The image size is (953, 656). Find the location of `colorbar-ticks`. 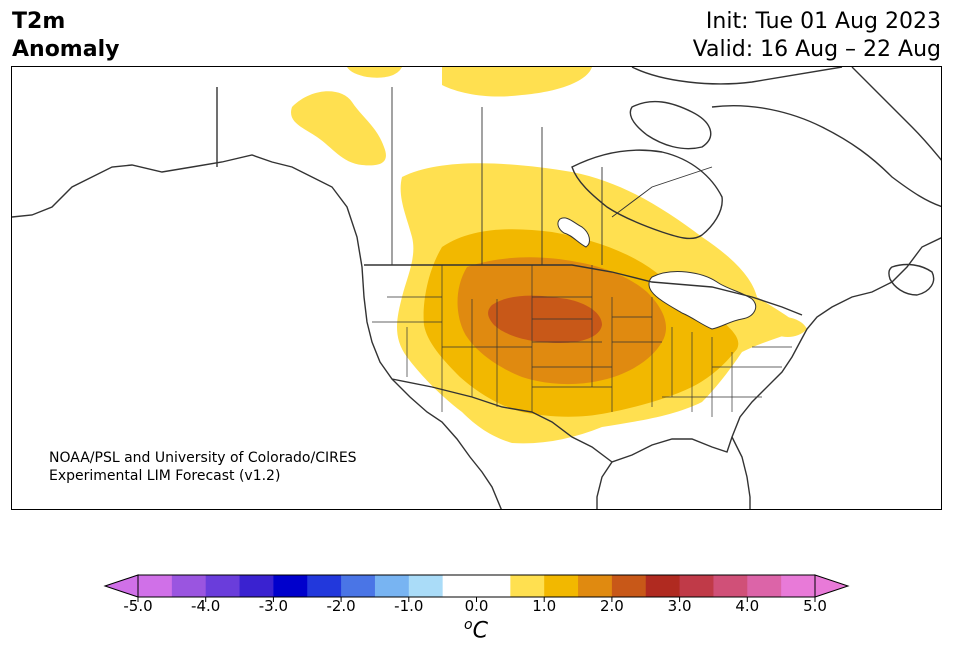

colorbar-ticks is located at coordinates (476, 599).